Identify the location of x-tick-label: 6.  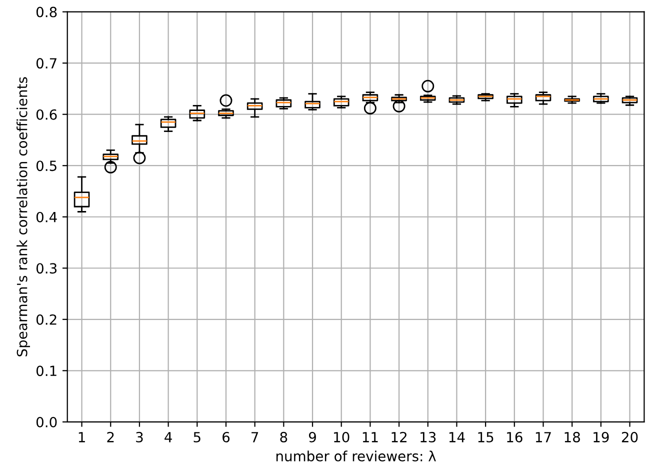
(226, 437).